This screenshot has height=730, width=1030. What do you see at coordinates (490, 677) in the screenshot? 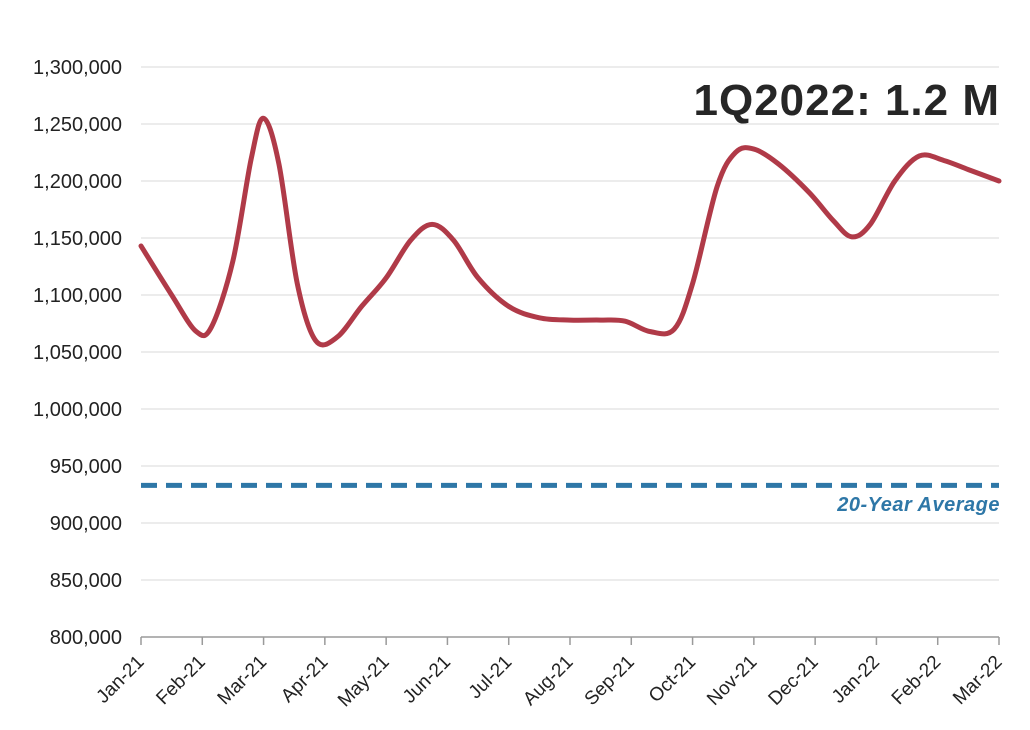
I see `x-tick-label: Jul-21` at bounding box center [490, 677].